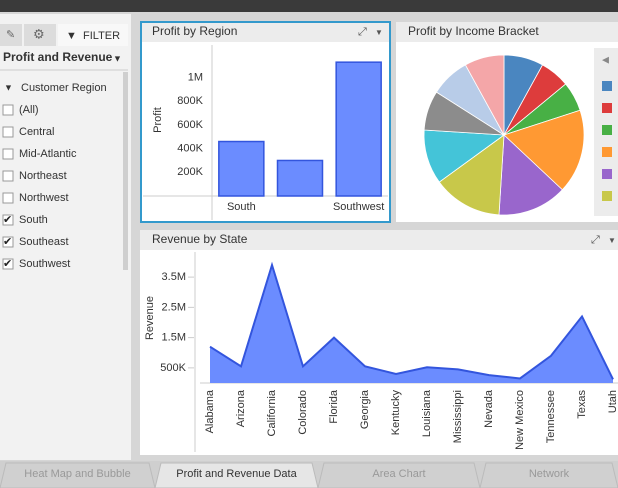 The width and height of the screenshot is (618, 488). Describe the element at coordinates (582, 404) in the screenshot. I see `x-tick-label: Texas` at that location.